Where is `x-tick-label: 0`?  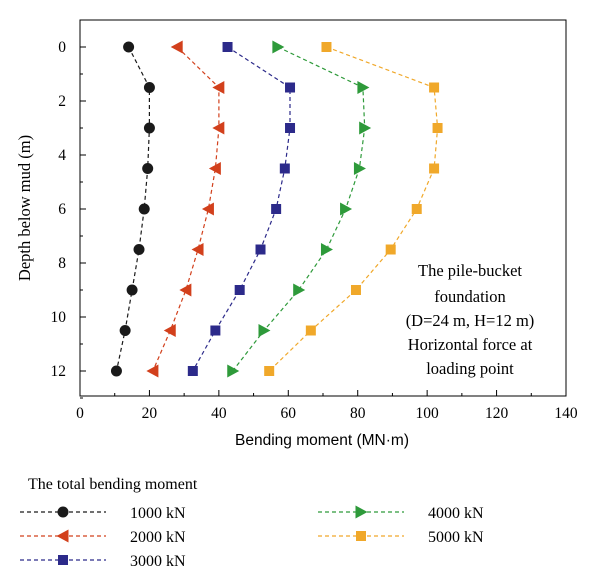
x-tick-label: 0 is located at coordinates (80, 413).